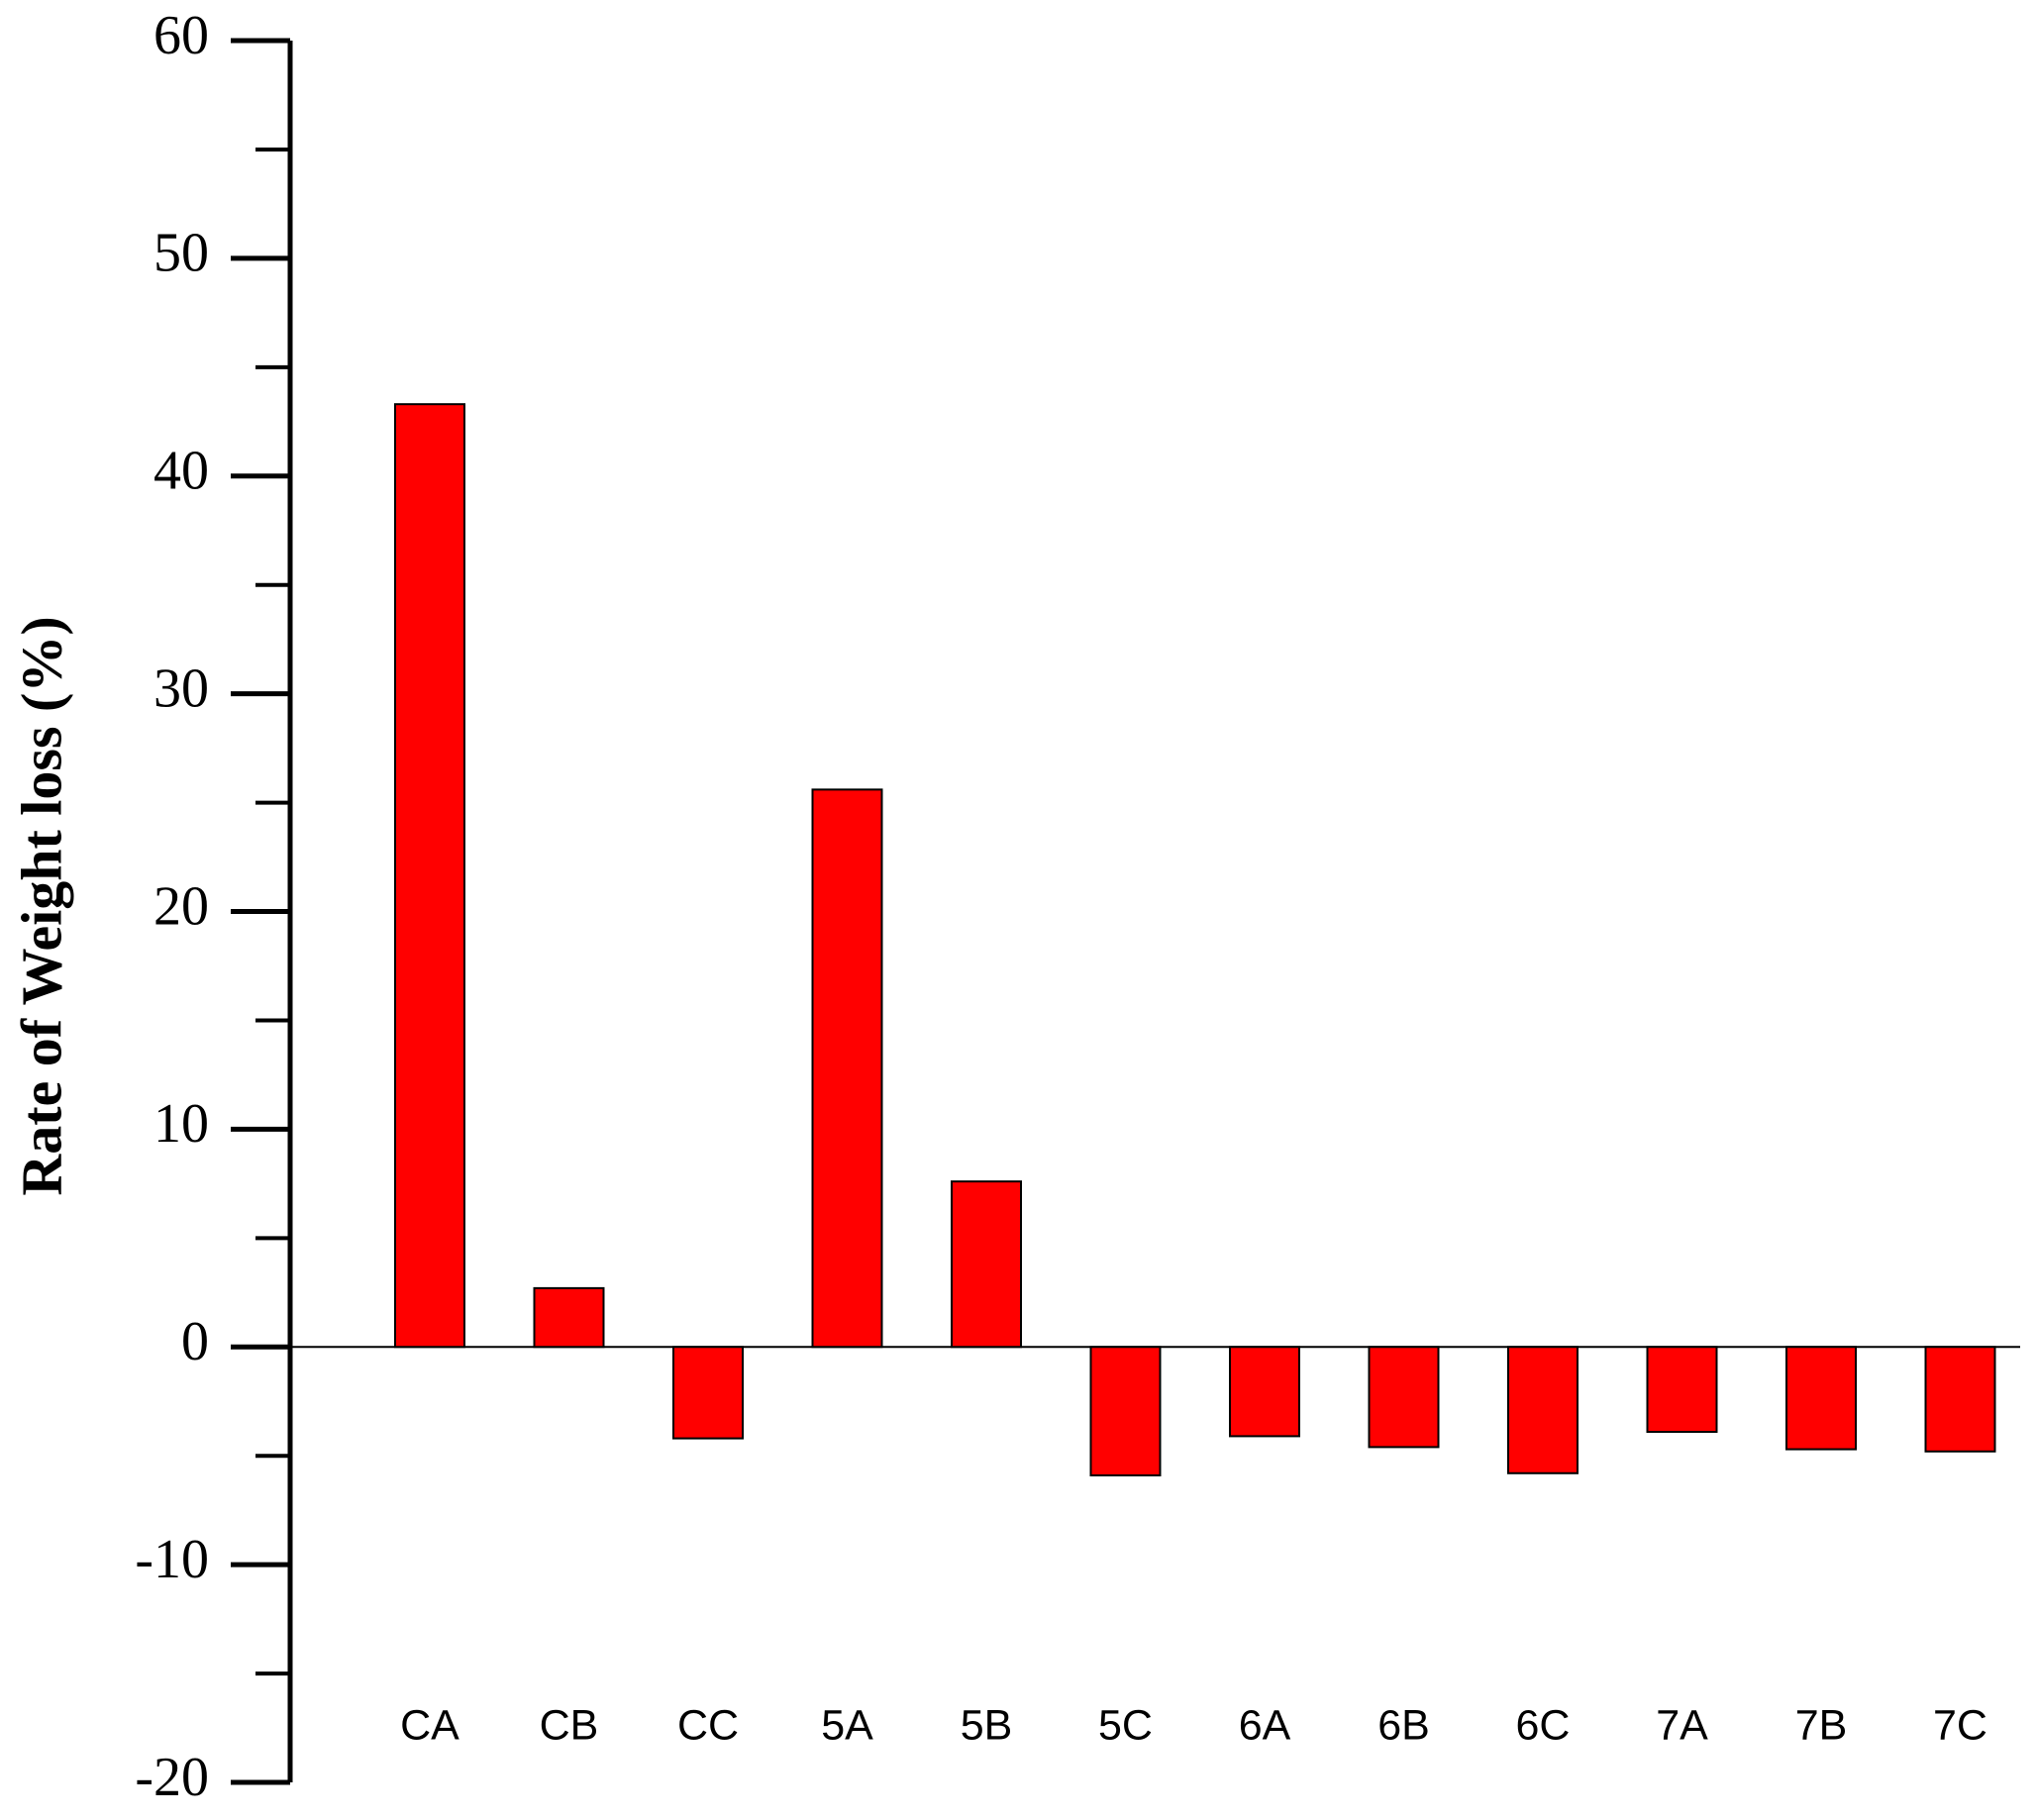  What do you see at coordinates (987, 1725) in the screenshot?
I see `x-tick-label: 5B` at bounding box center [987, 1725].